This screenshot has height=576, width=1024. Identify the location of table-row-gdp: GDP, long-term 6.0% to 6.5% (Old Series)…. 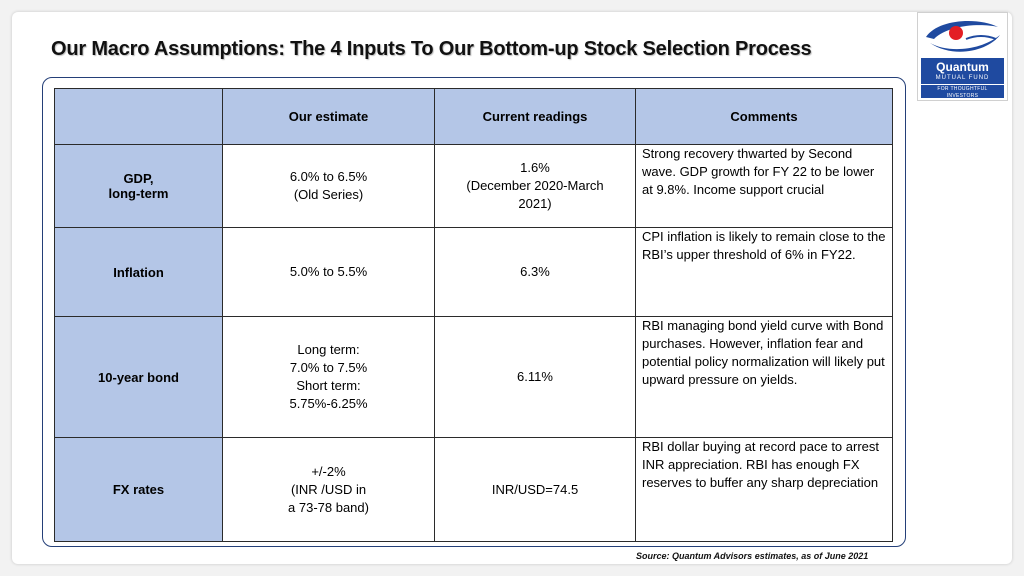
(473, 186).